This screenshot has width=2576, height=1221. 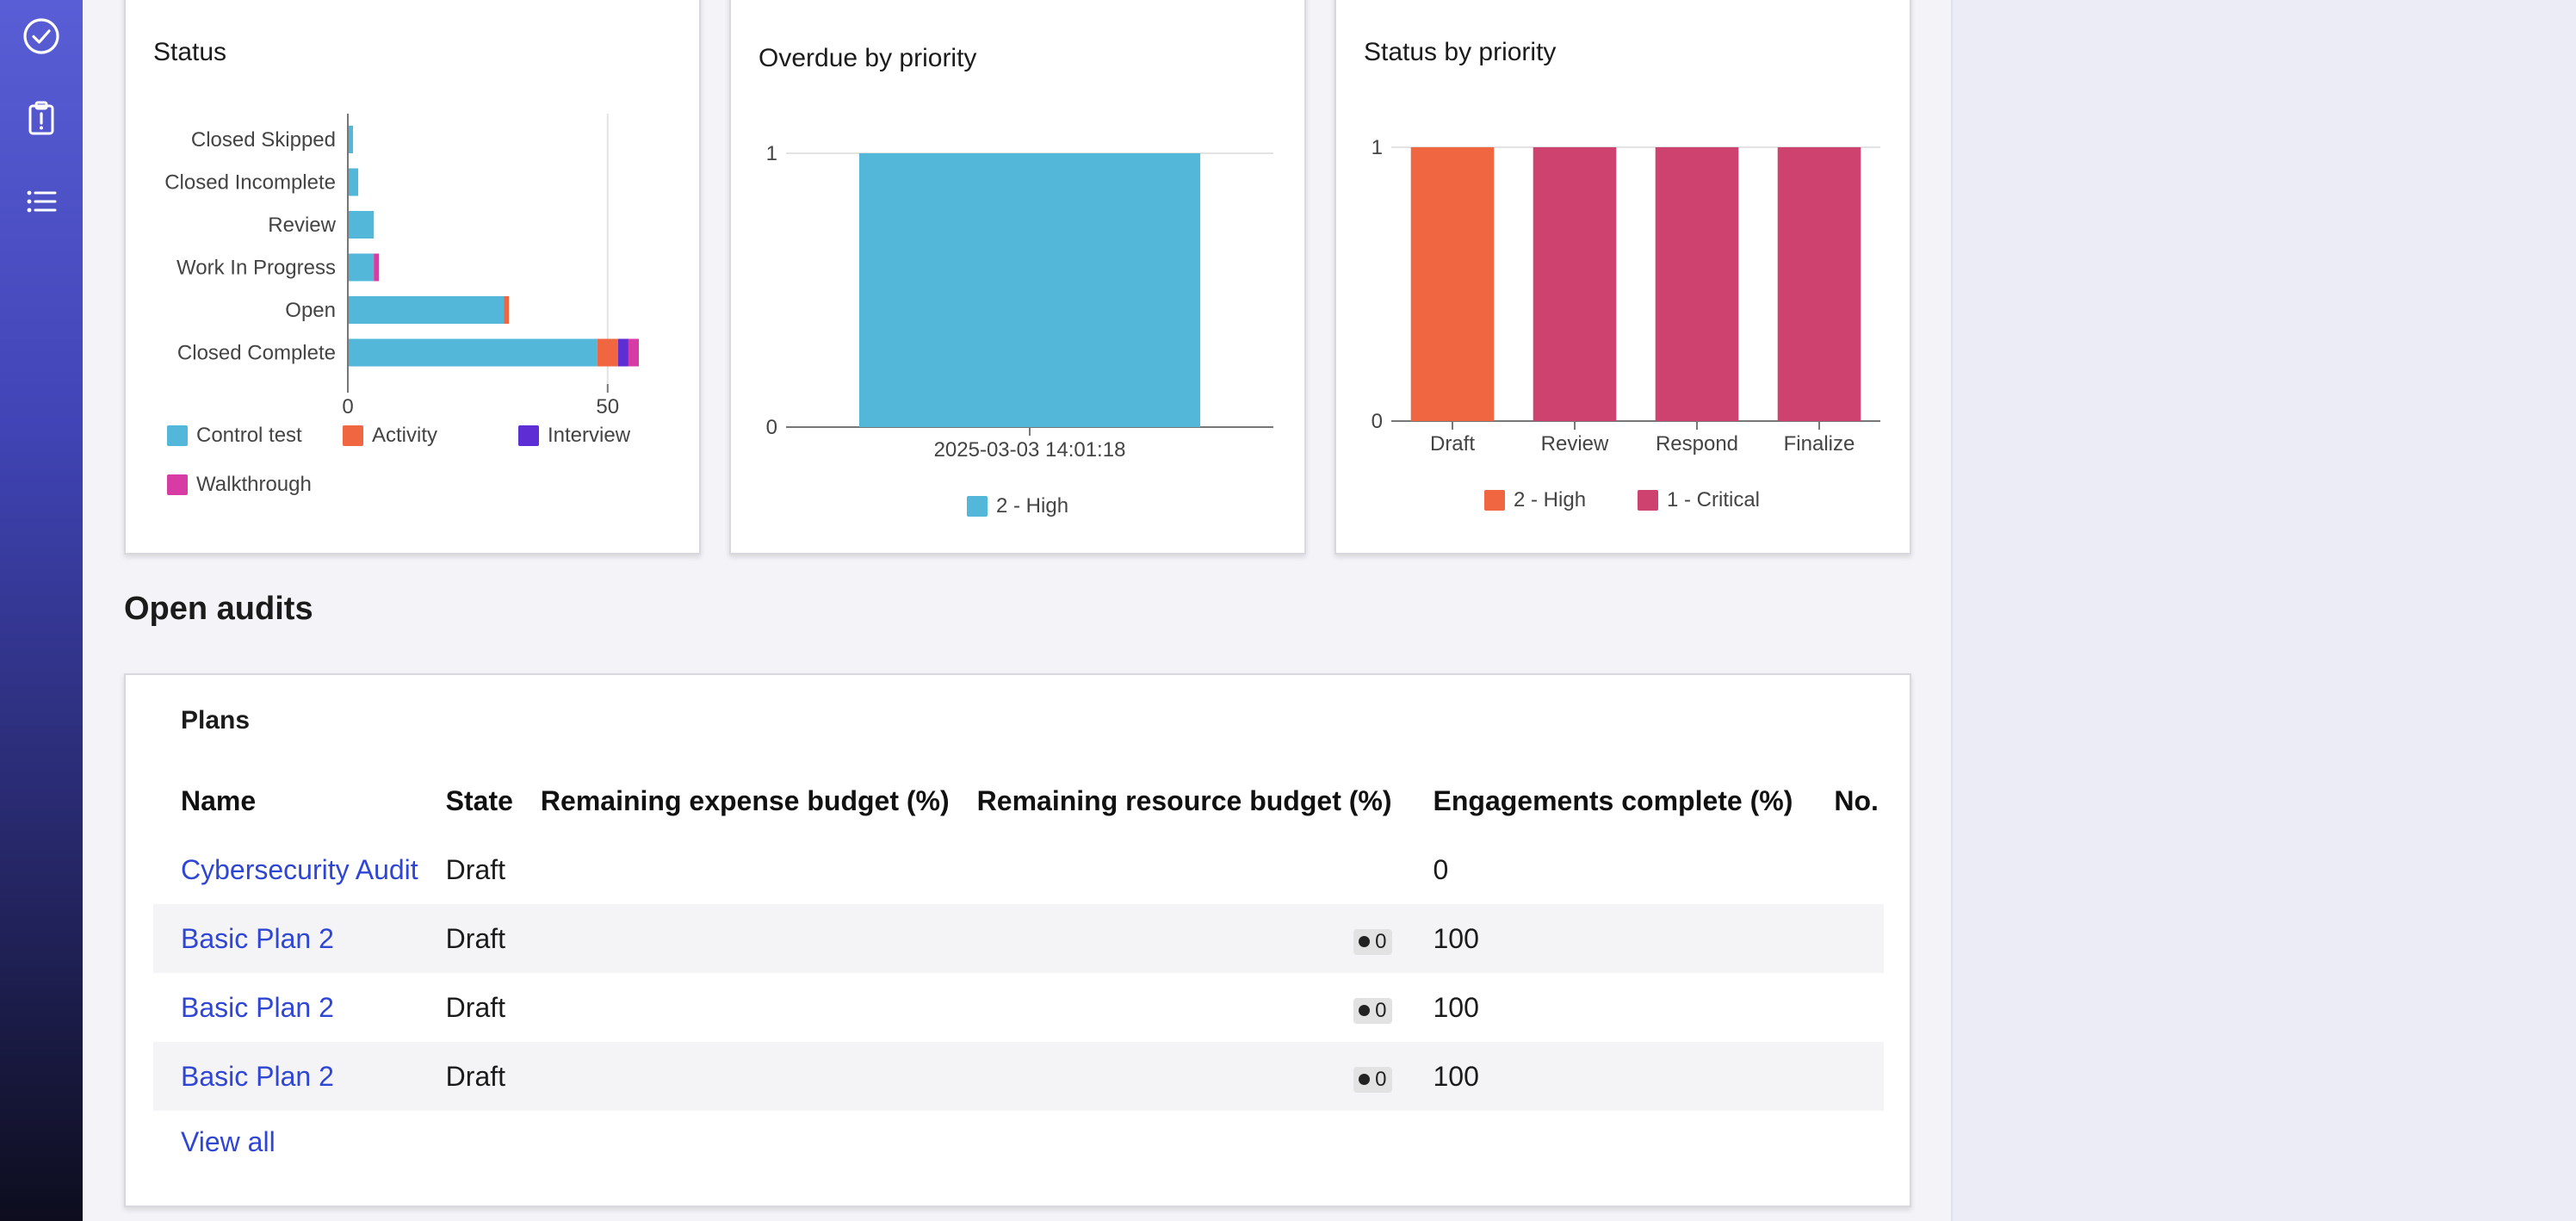 What do you see at coordinates (1613, 800) in the screenshot?
I see `column-header-engagements-complete: Engagements complete (%)` at bounding box center [1613, 800].